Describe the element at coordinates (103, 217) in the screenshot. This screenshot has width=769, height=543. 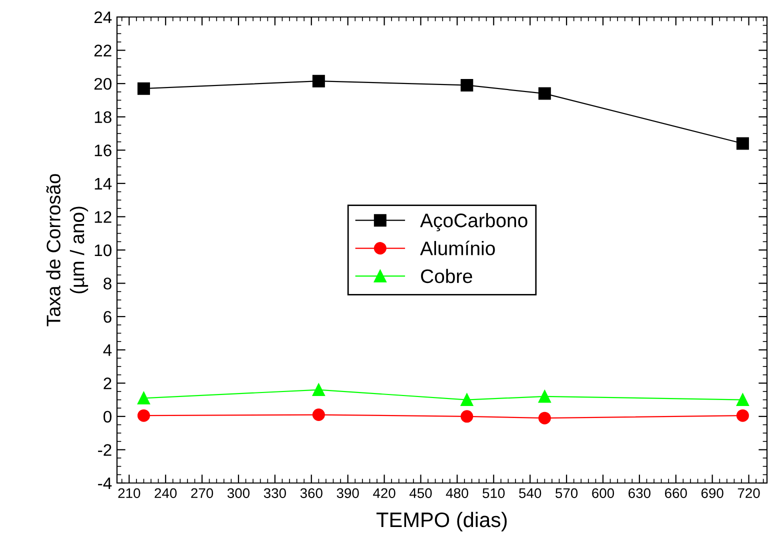
I see `y-tick-label: 12` at that location.